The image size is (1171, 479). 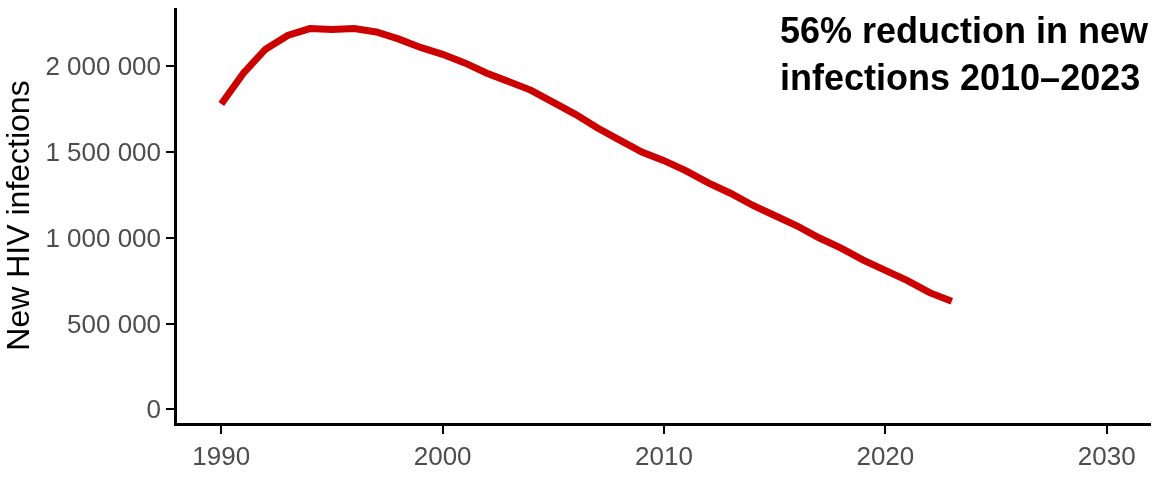 What do you see at coordinates (221, 455) in the screenshot?
I see `x-tick-label: 1990` at bounding box center [221, 455].